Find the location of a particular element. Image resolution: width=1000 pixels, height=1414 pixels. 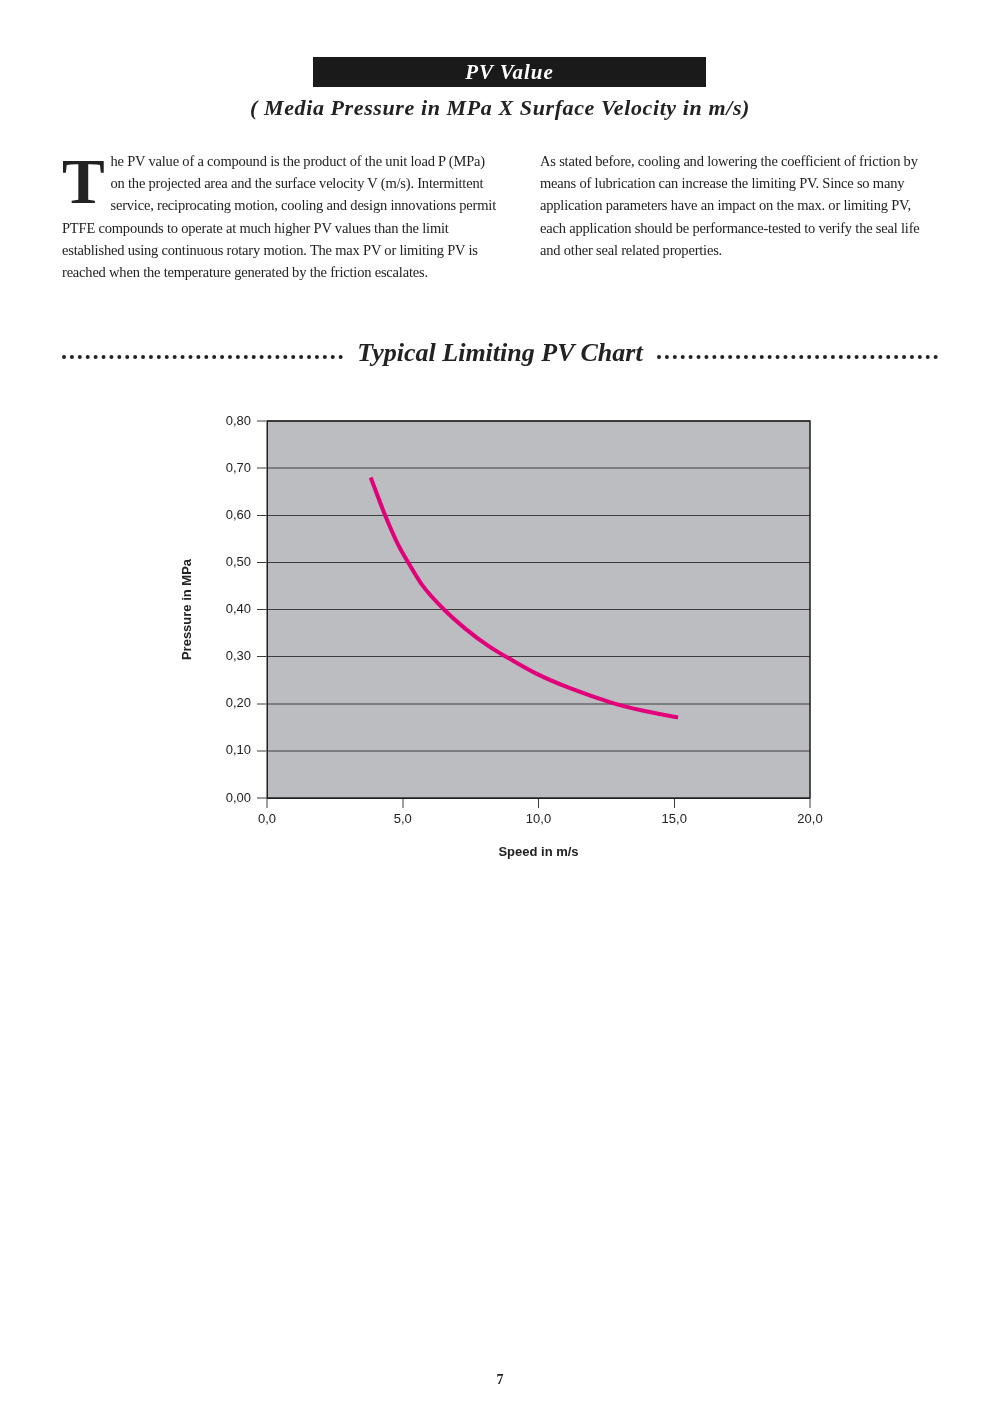

y-tick-label: 0,50 is located at coordinates (238, 561).